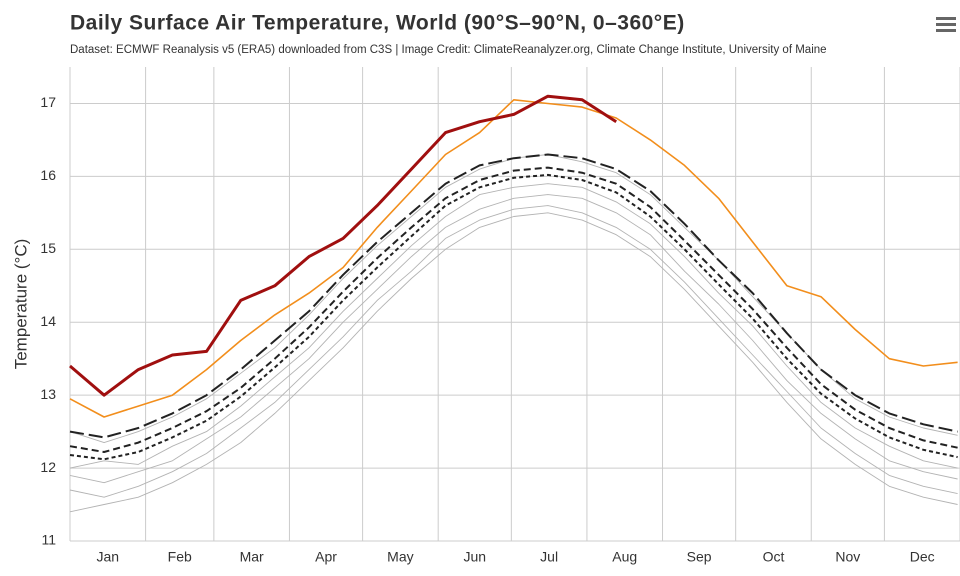  I want to click on menu-button, so click(946, 24).